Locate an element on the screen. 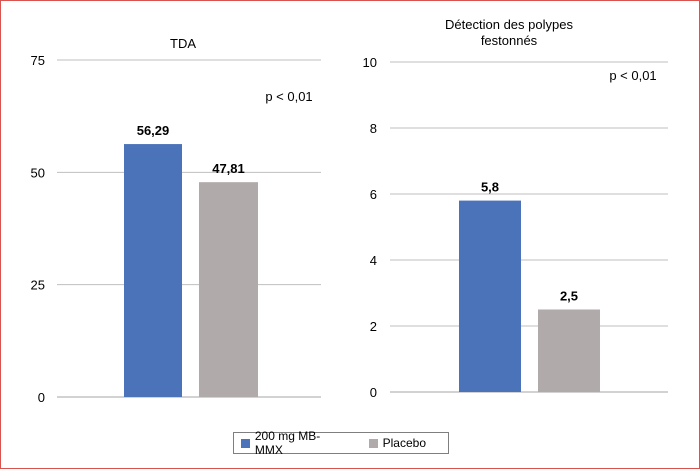  bar-value-label-2-1: 5,8 is located at coordinates (490, 187).